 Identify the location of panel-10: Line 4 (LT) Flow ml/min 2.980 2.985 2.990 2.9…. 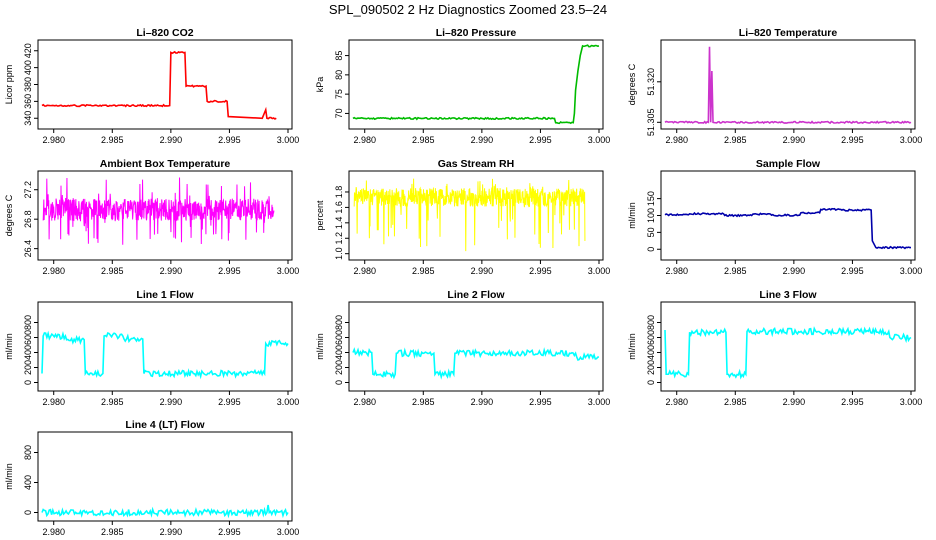
(151, 478).